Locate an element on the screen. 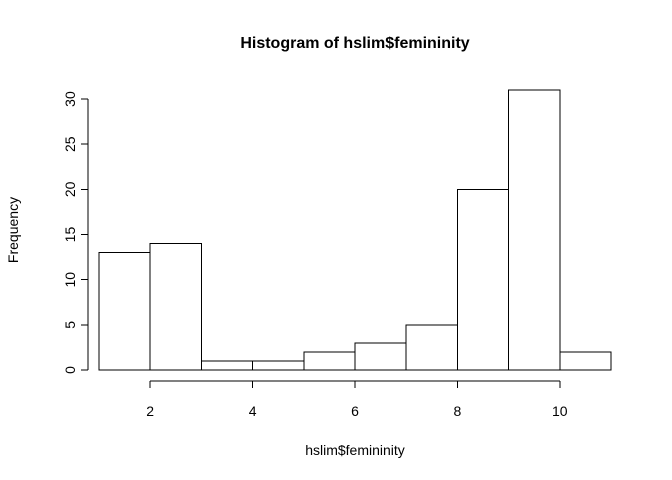 The height and width of the screenshot is (480, 672). x-tick-label: 2 is located at coordinates (150, 411).